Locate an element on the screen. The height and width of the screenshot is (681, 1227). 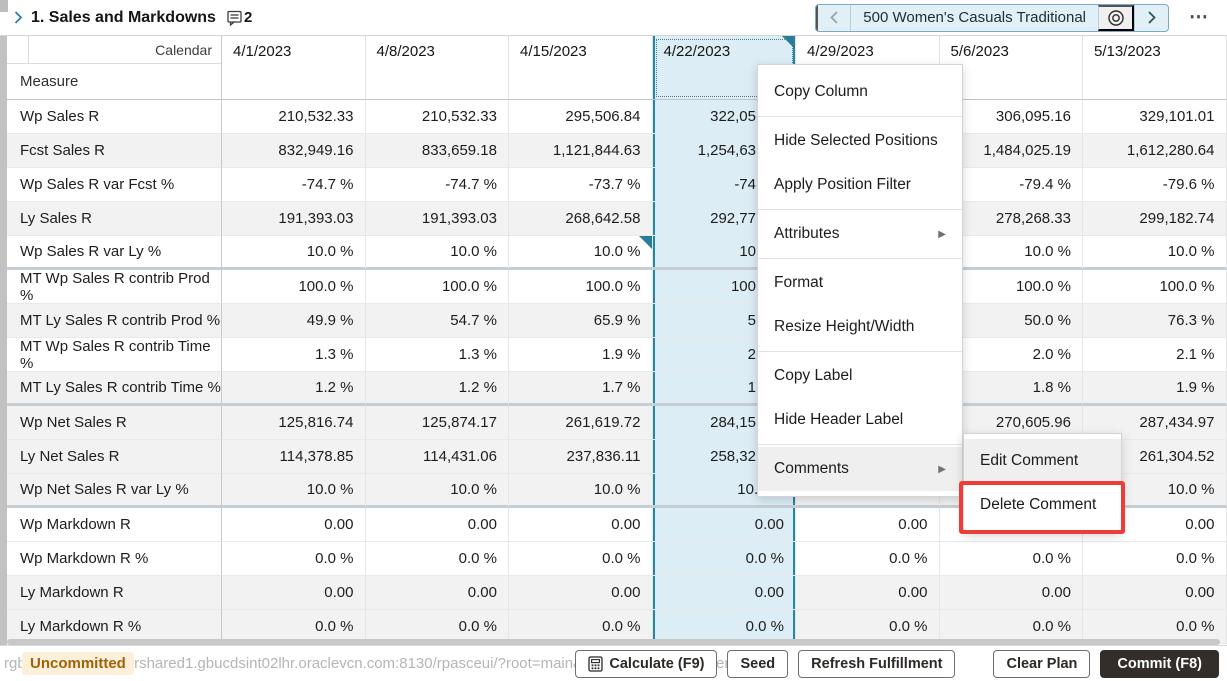
cell: 1,121,844.63 is located at coordinates (581, 151).